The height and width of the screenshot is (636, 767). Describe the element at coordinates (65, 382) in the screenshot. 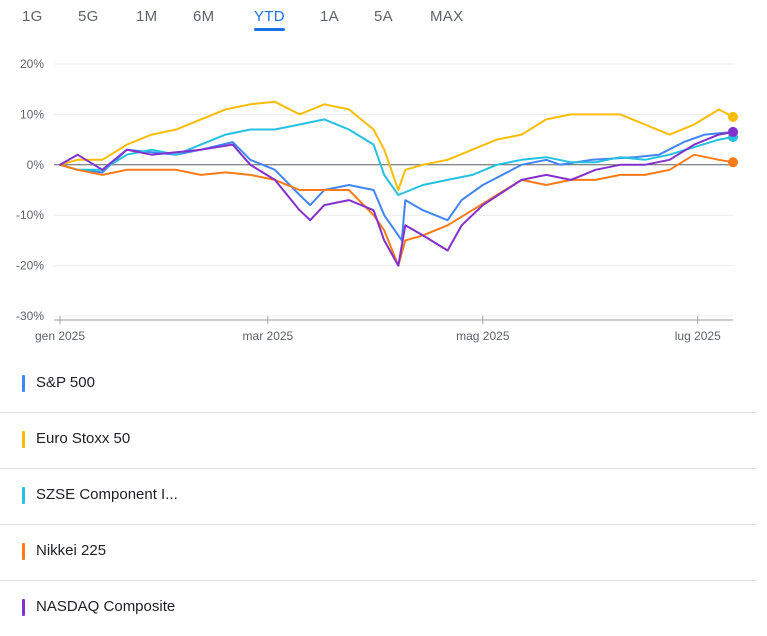

I see `legend-label: S&P 500` at that location.